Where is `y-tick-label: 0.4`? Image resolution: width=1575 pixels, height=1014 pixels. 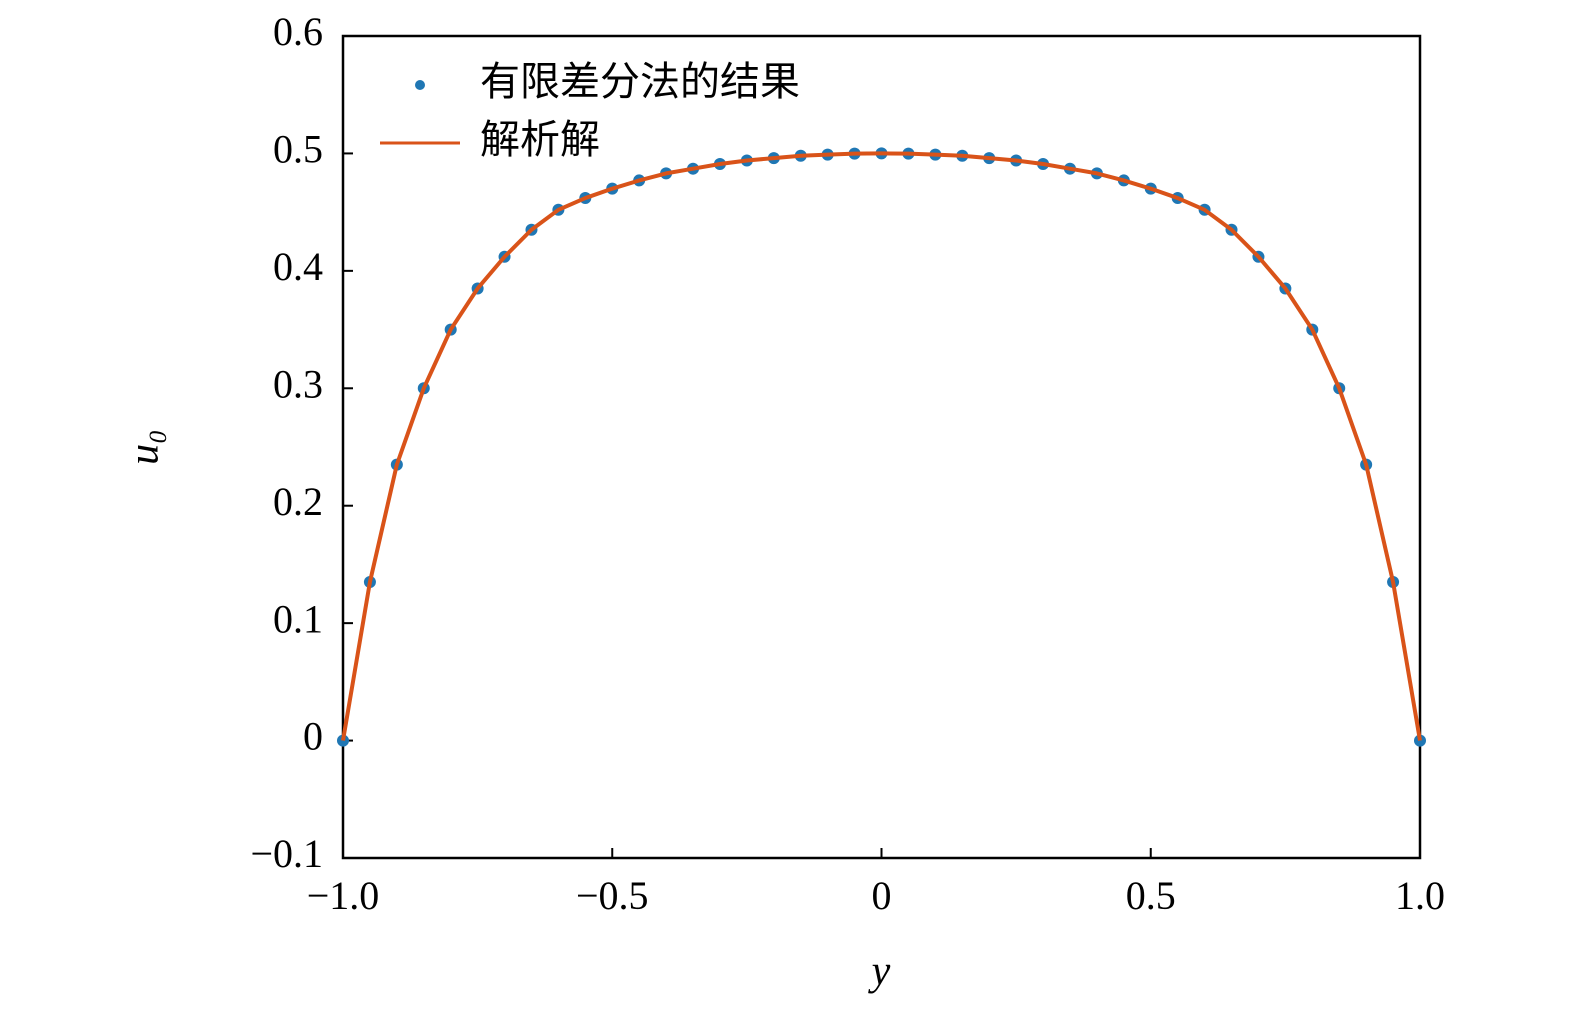 y-tick-label: 0.4 is located at coordinates (298, 266).